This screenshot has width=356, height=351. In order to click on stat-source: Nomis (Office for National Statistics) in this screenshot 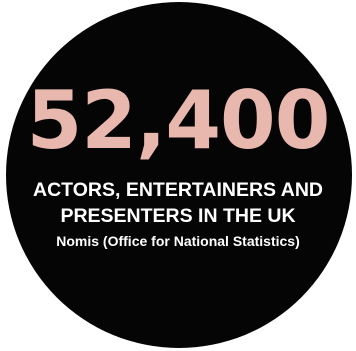, I will do `click(178, 241)`.